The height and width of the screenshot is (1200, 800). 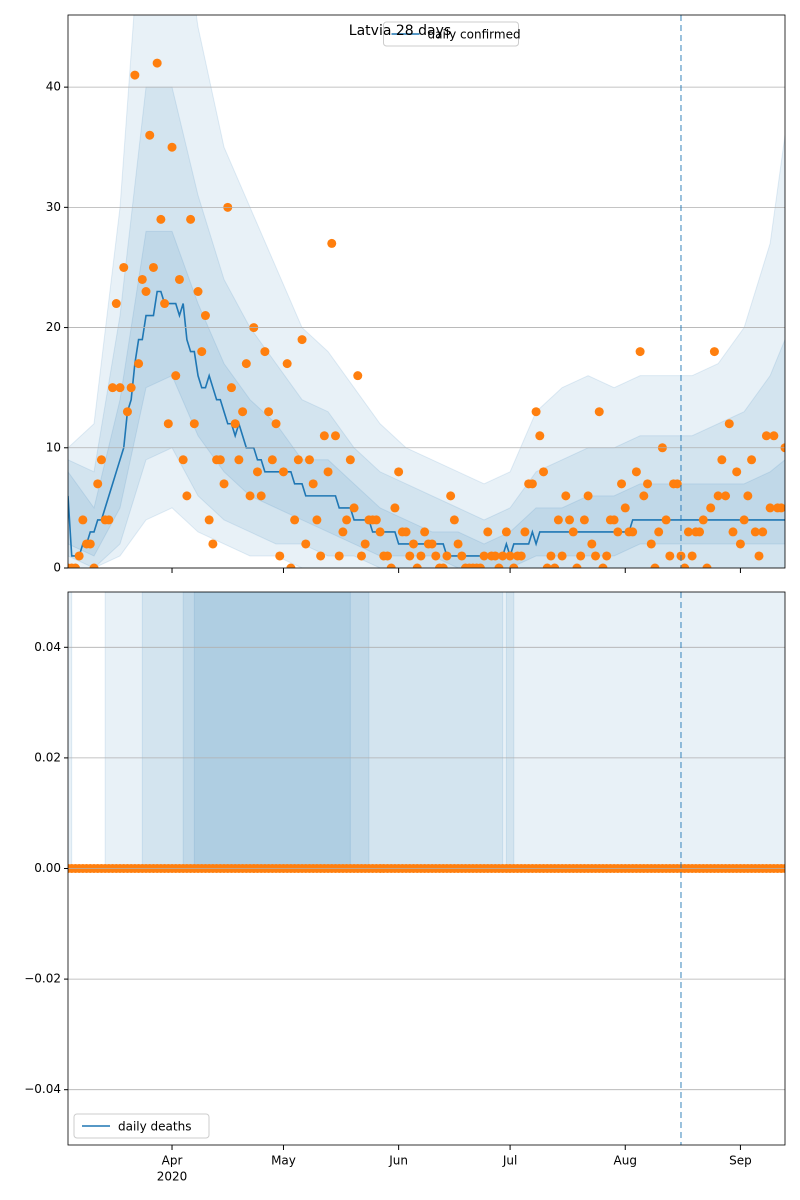 I want to click on x-tick-label: Jun, so click(x=398, y=1161).